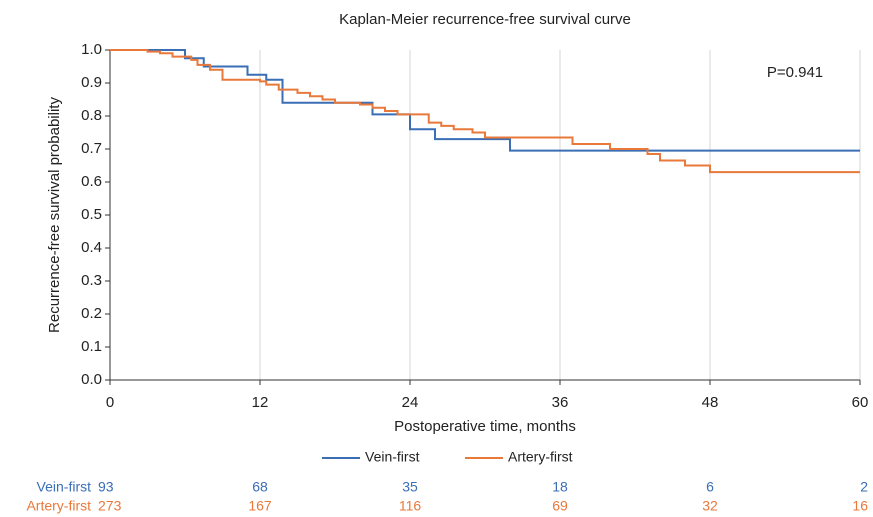  What do you see at coordinates (485, 426) in the screenshot?
I see `x-axis-title: Postoperative time, months` at bounding box center [485, 426].